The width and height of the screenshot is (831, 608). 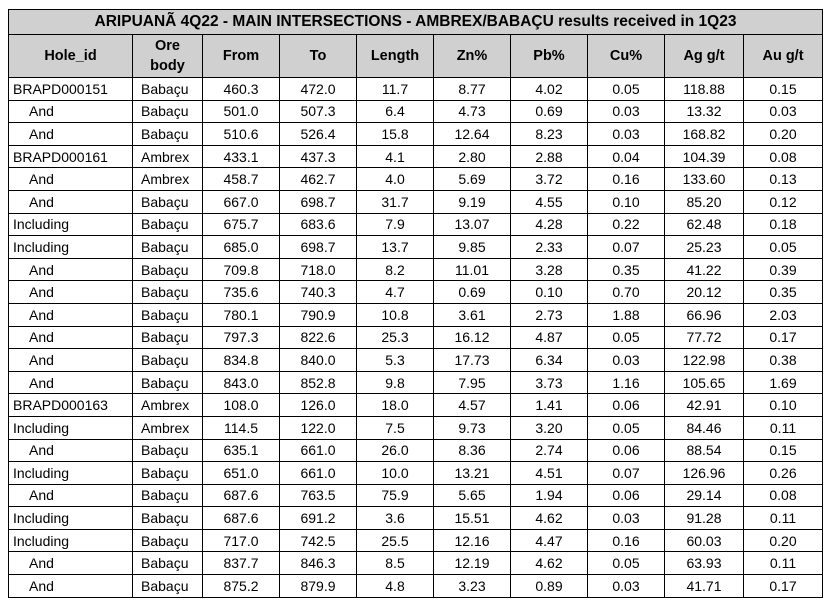 What do you see at coordinates (241, 540) in the screenshot?
I see `from-cell: 717.0` at bounding box center [241, 540].